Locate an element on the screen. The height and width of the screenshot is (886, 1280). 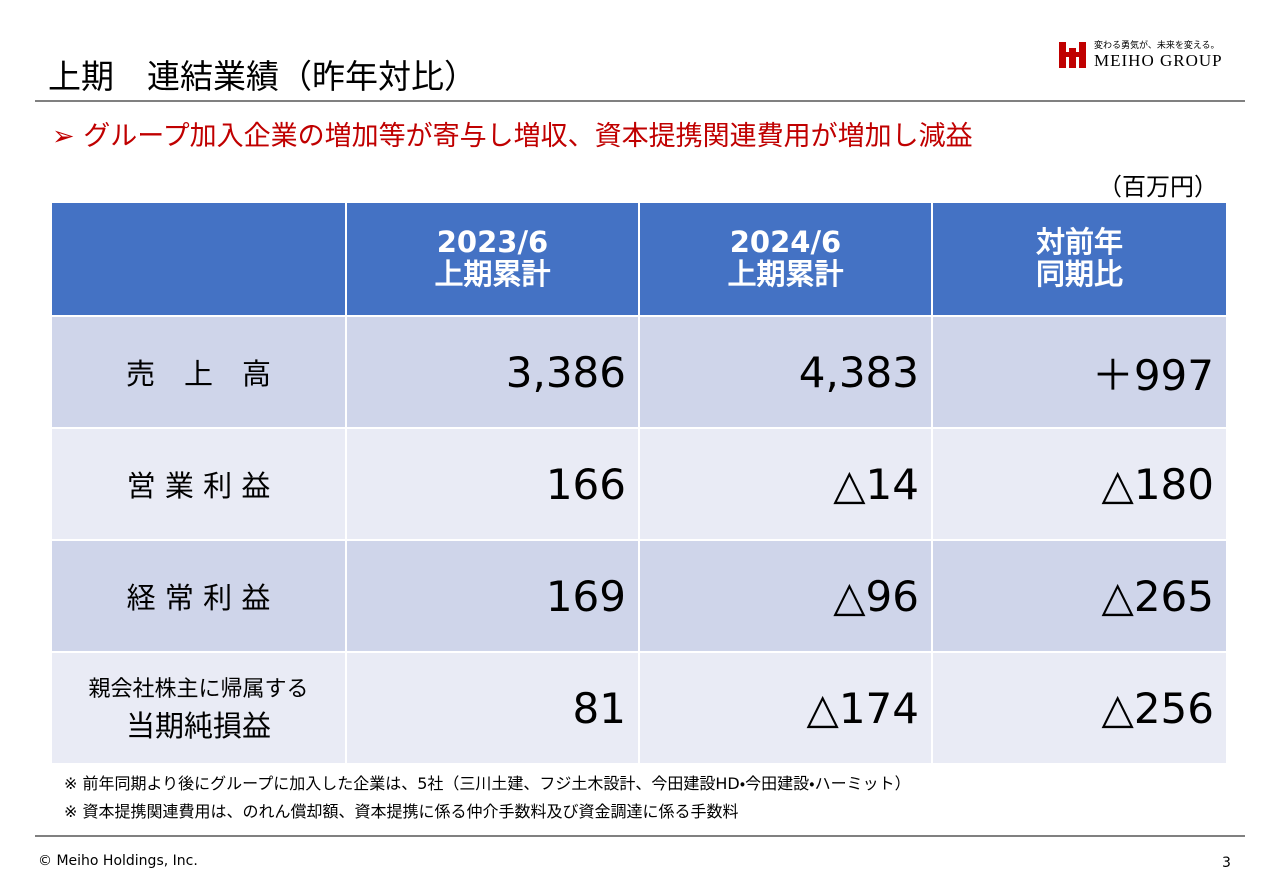
header-cell: 2023/6 上期累計 is located at coordinates (492, 259).